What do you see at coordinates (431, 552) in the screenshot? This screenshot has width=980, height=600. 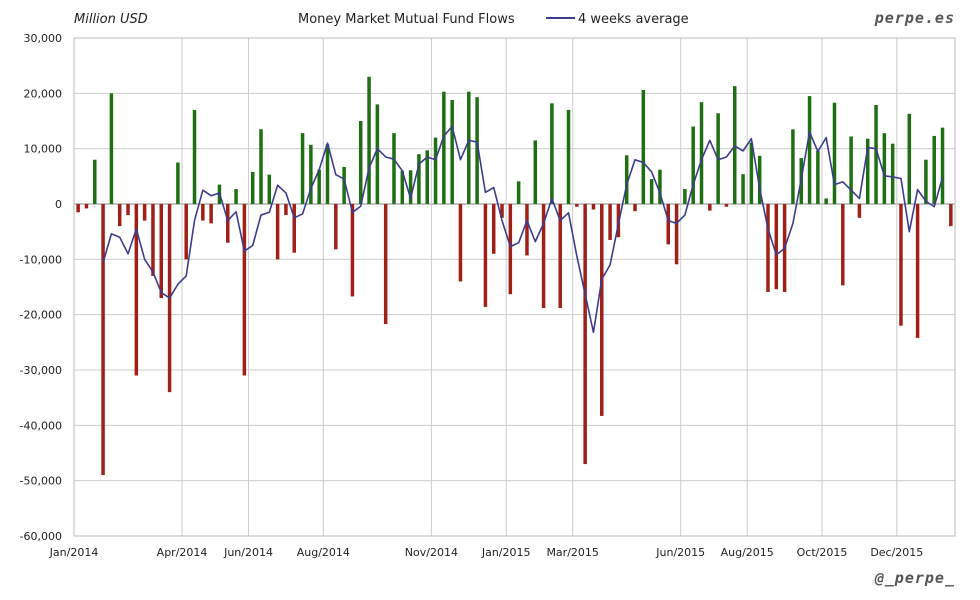 I see `x-tick-label: Nov/2014` at bounding box center [431, 552].